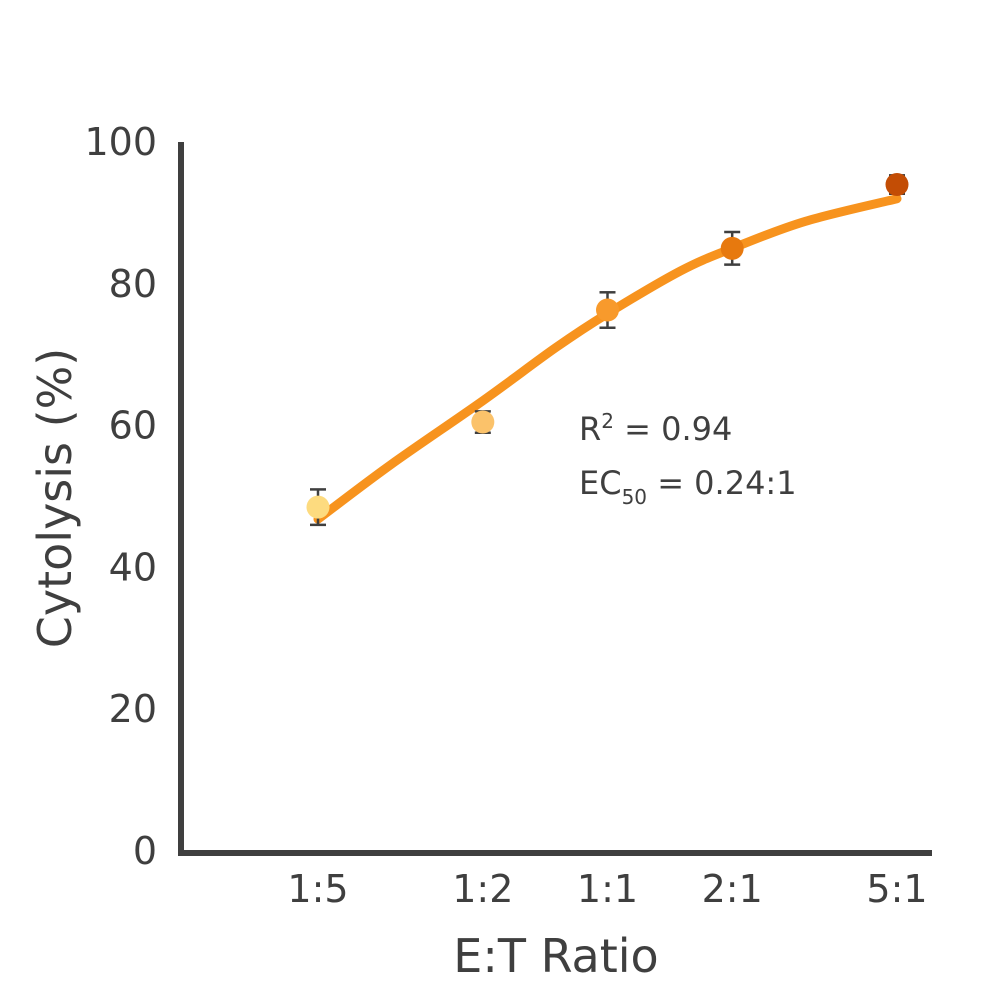  What do you see at coordinates (722, 483) in the screenshot?
I see `ec50-value: = 0.24:1` at bounding box center [722, 483].